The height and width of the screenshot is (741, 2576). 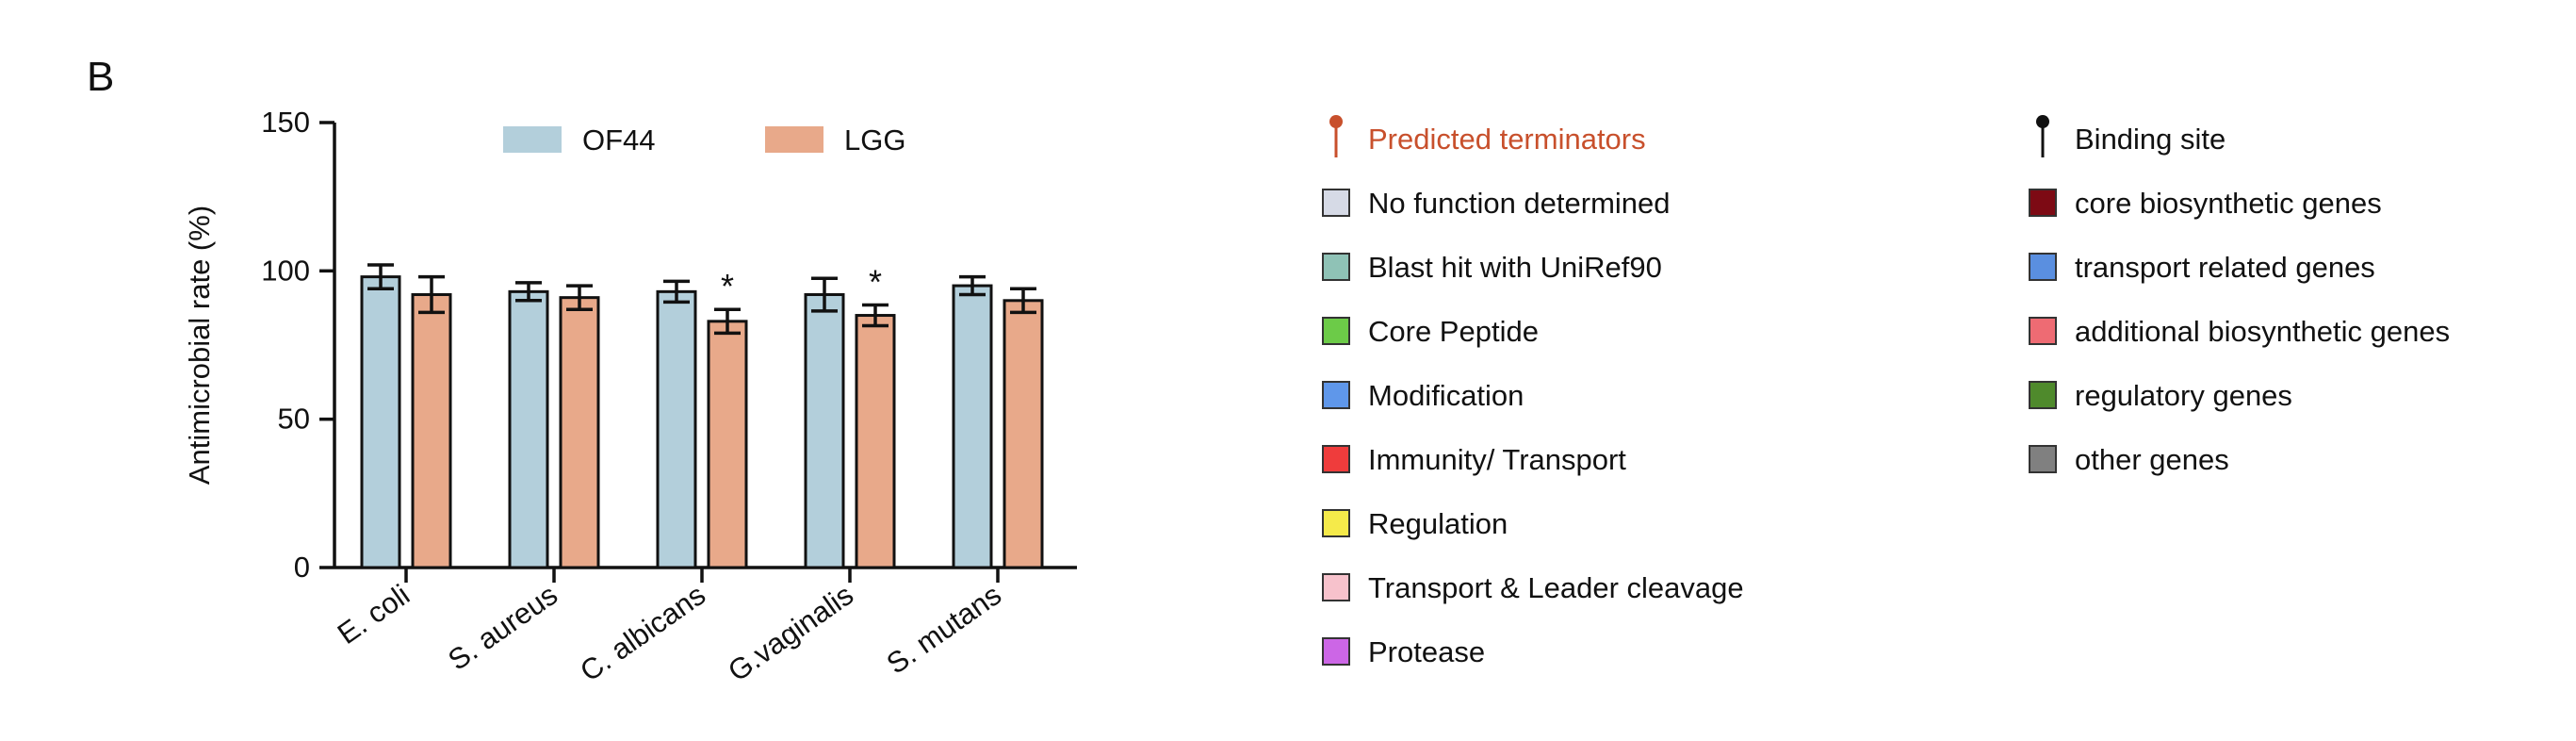 I want to click on legend-item: Predicted terminators, so click(x=1487, y=136).